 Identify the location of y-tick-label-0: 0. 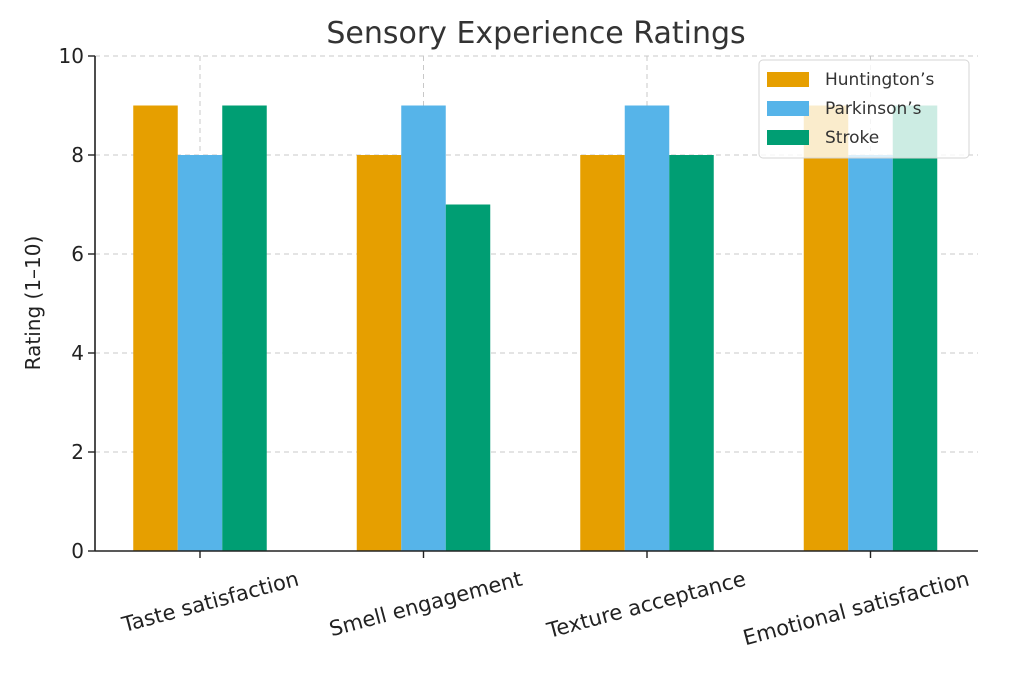
(77, 551).